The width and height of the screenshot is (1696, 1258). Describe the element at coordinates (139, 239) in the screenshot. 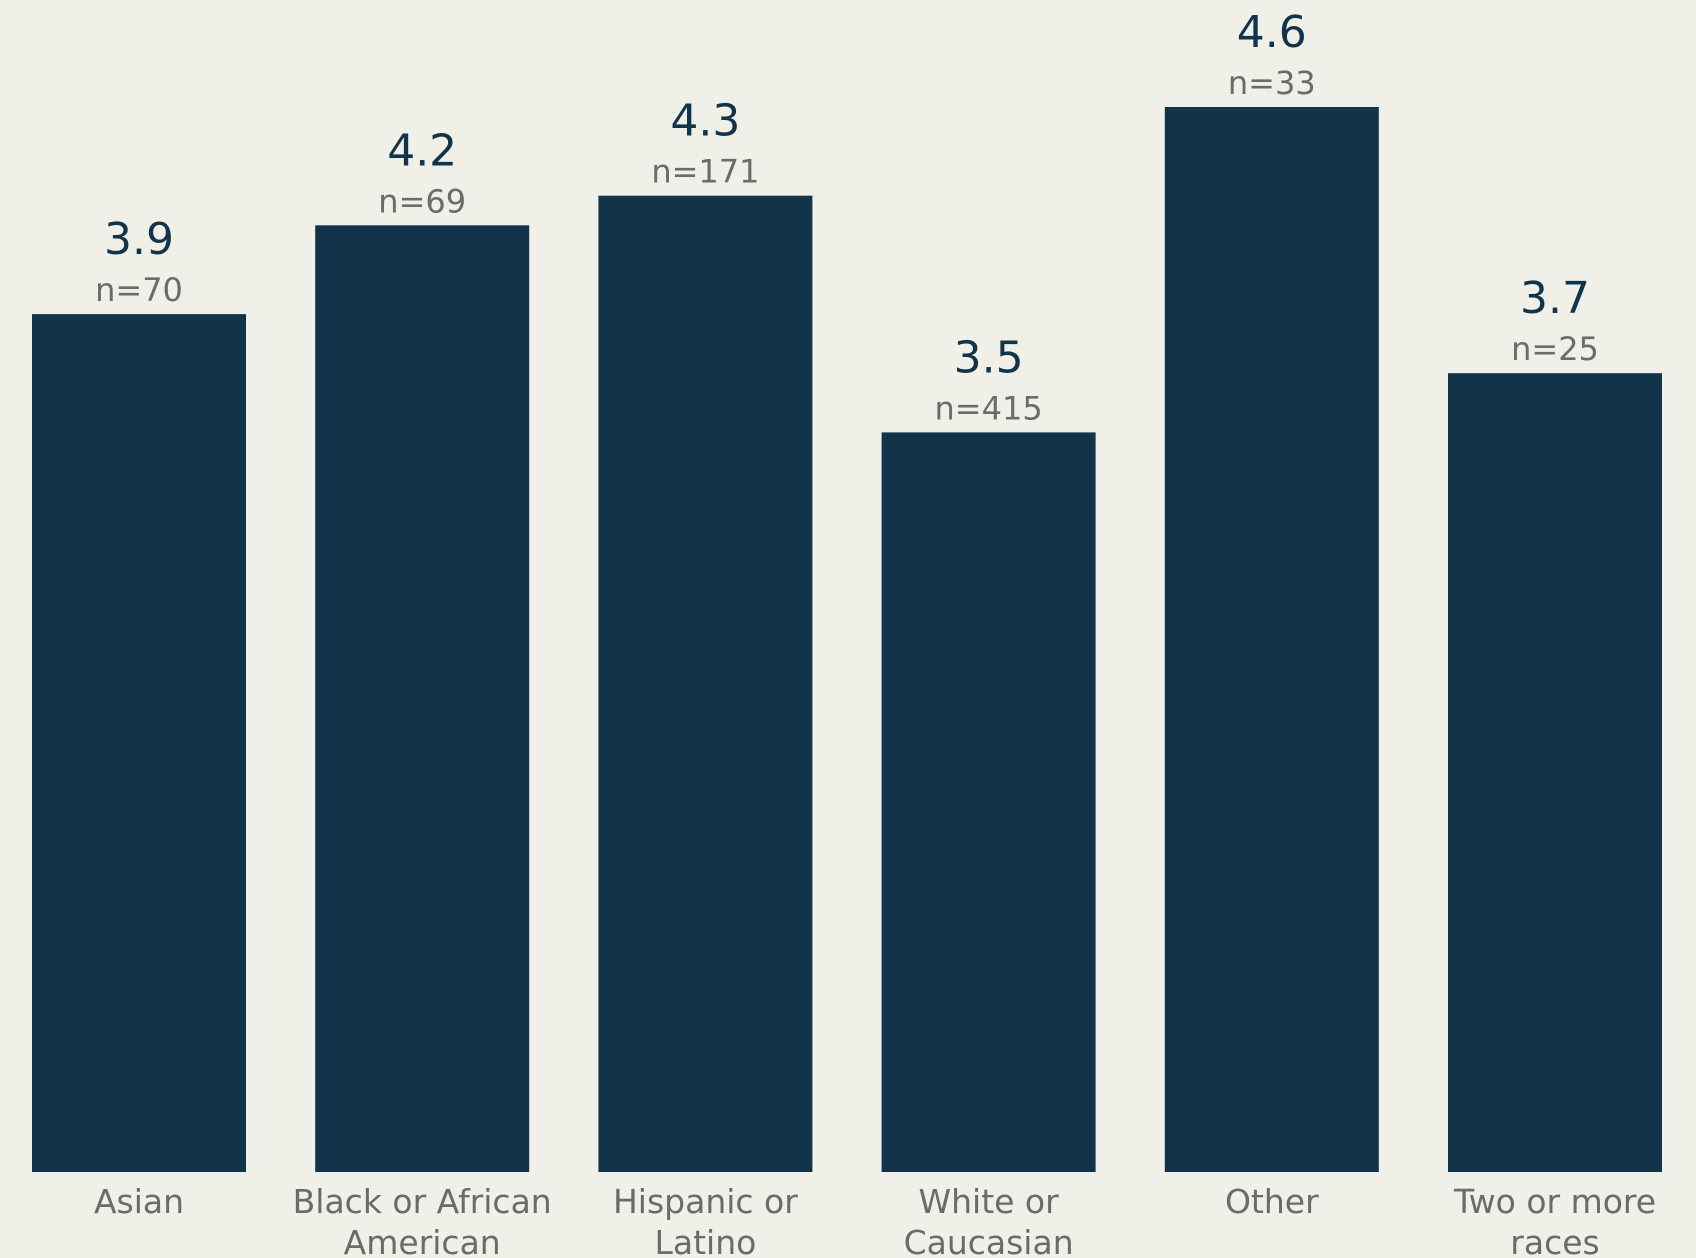

I see `value-label-0: 3.9` at that location.